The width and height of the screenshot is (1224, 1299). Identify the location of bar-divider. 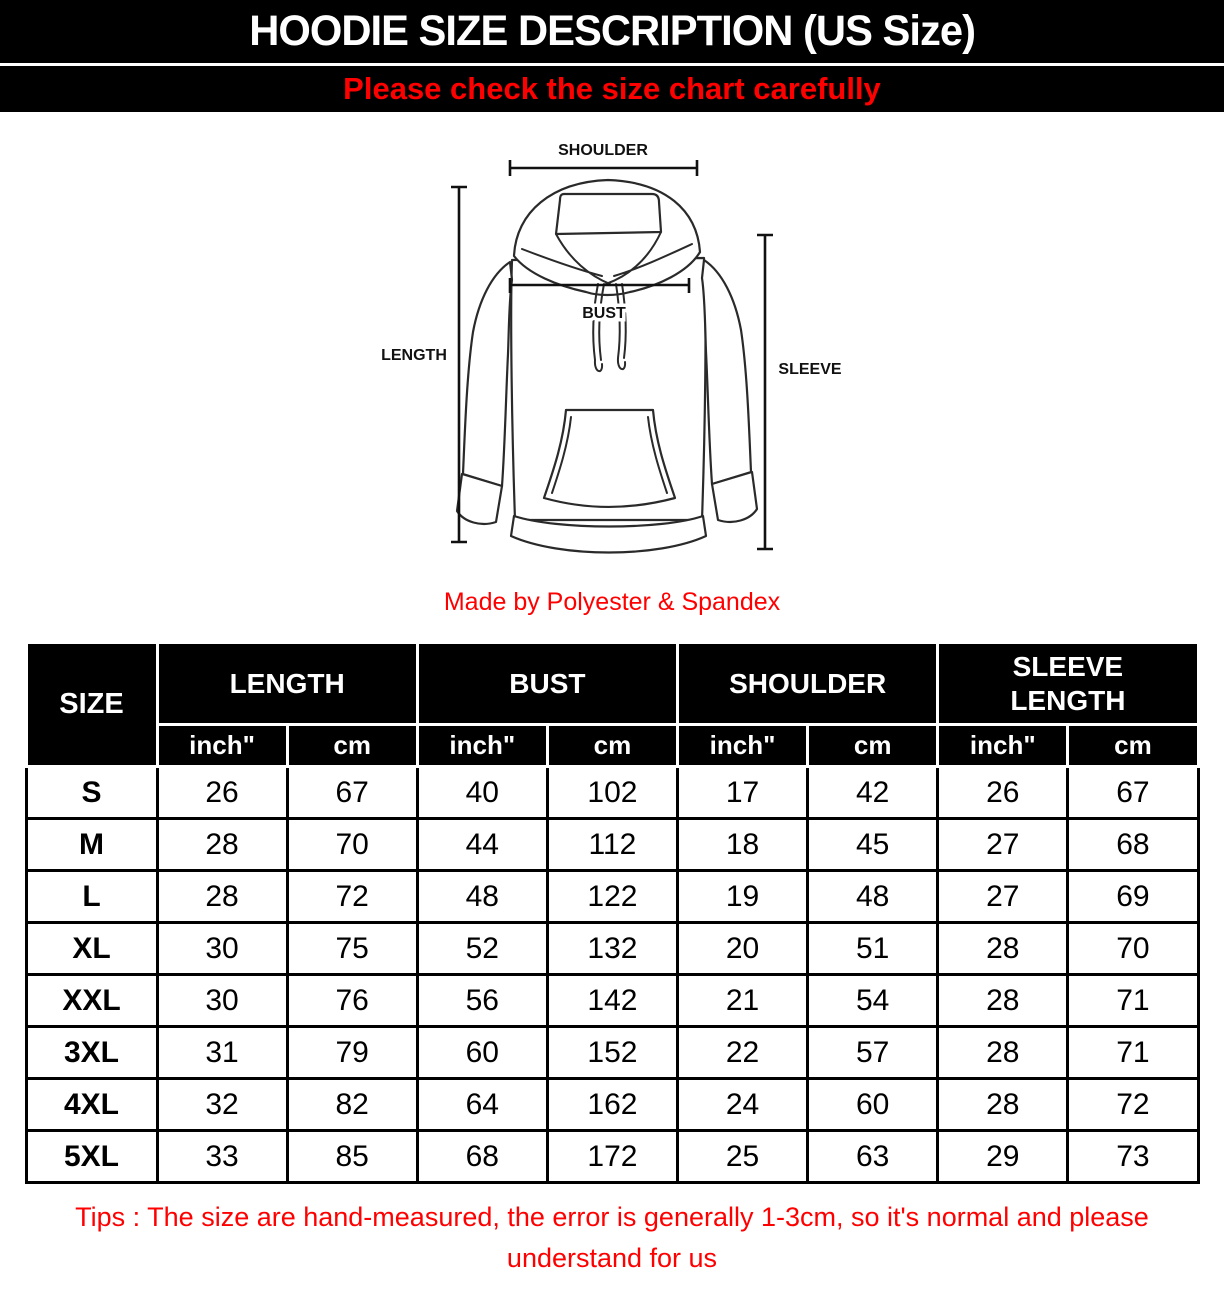
(612, 64).